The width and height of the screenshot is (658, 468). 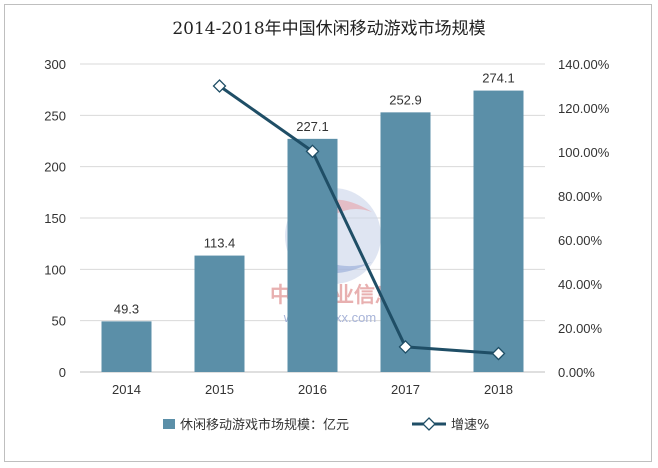 What do you see at coordinates (126, 389) in the screenshot?
I see `x-tick-label: 2014` at bounding box center [126, 389].